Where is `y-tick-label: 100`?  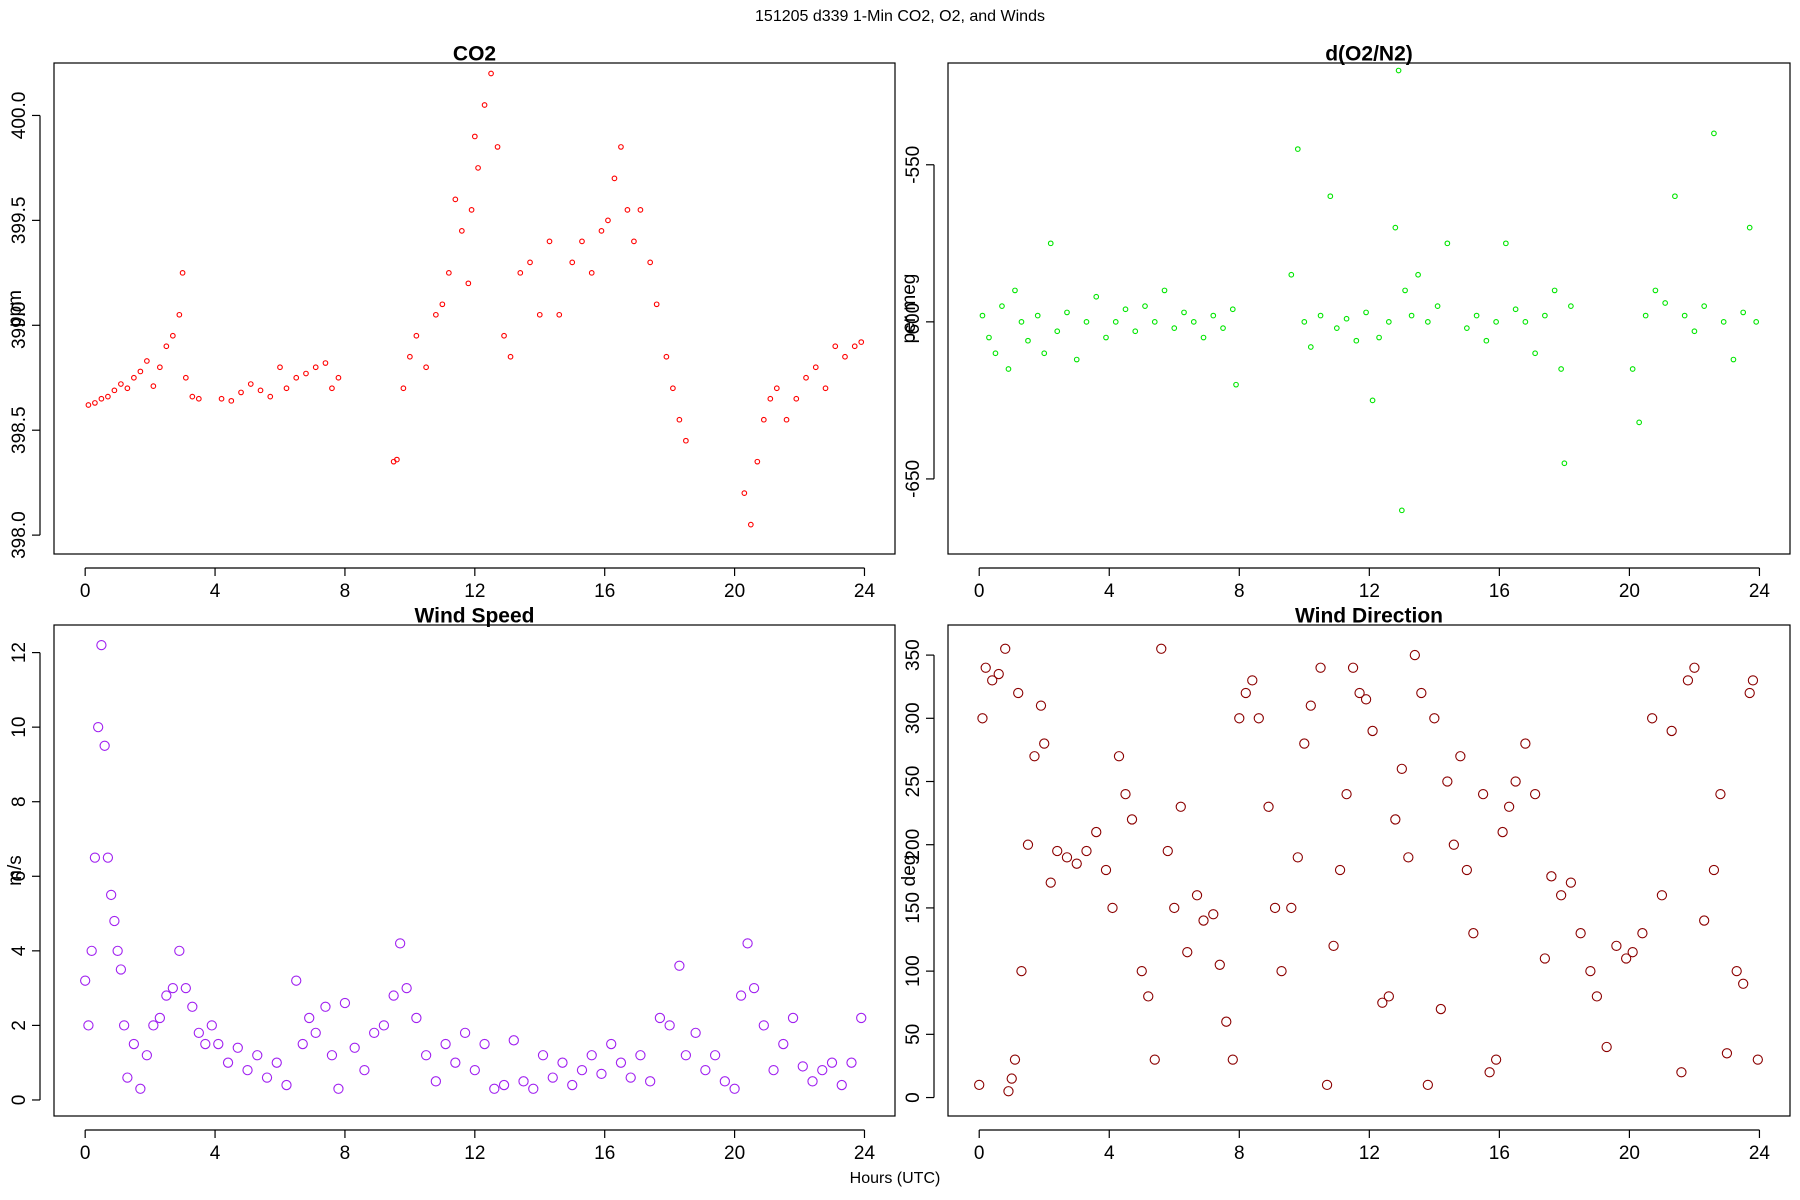
y-tick-label: 100 is located at coordinates (913, 971).